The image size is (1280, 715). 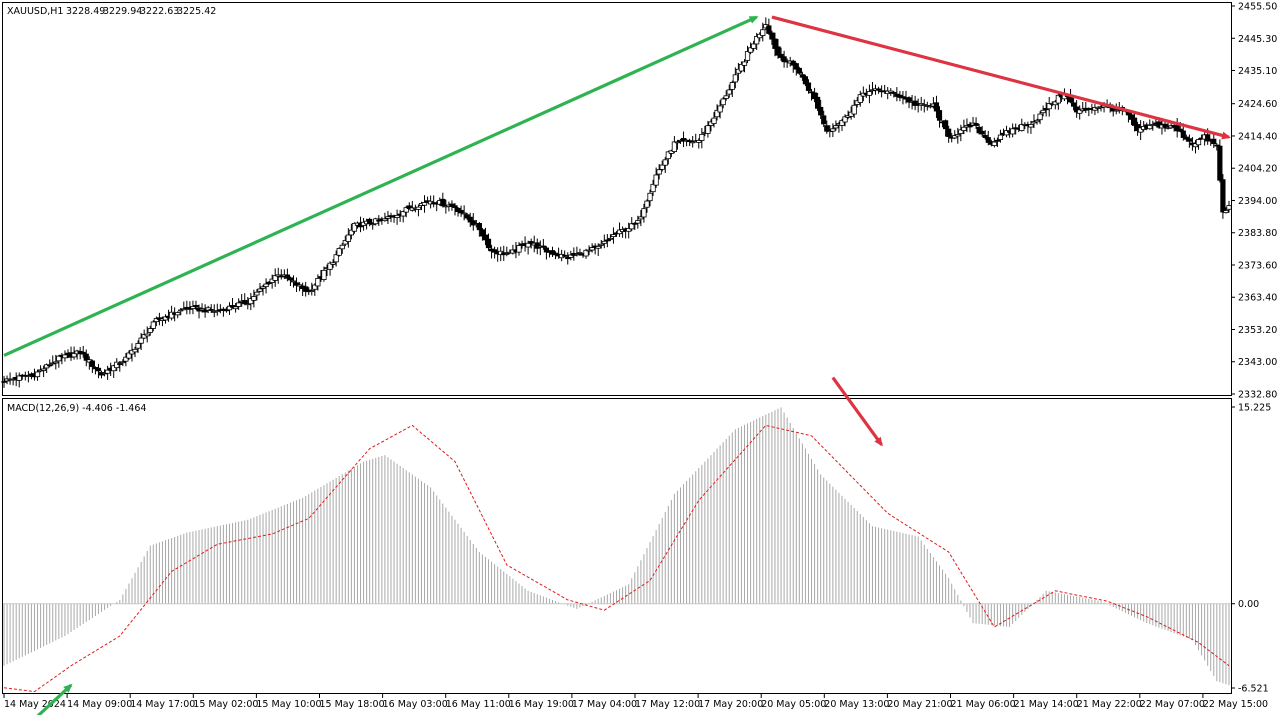 What do you see at coordinates (604, 704) in the screenshot?
I see `x-tick-label: 17 May 04:00` at bounding box center [604, 704].